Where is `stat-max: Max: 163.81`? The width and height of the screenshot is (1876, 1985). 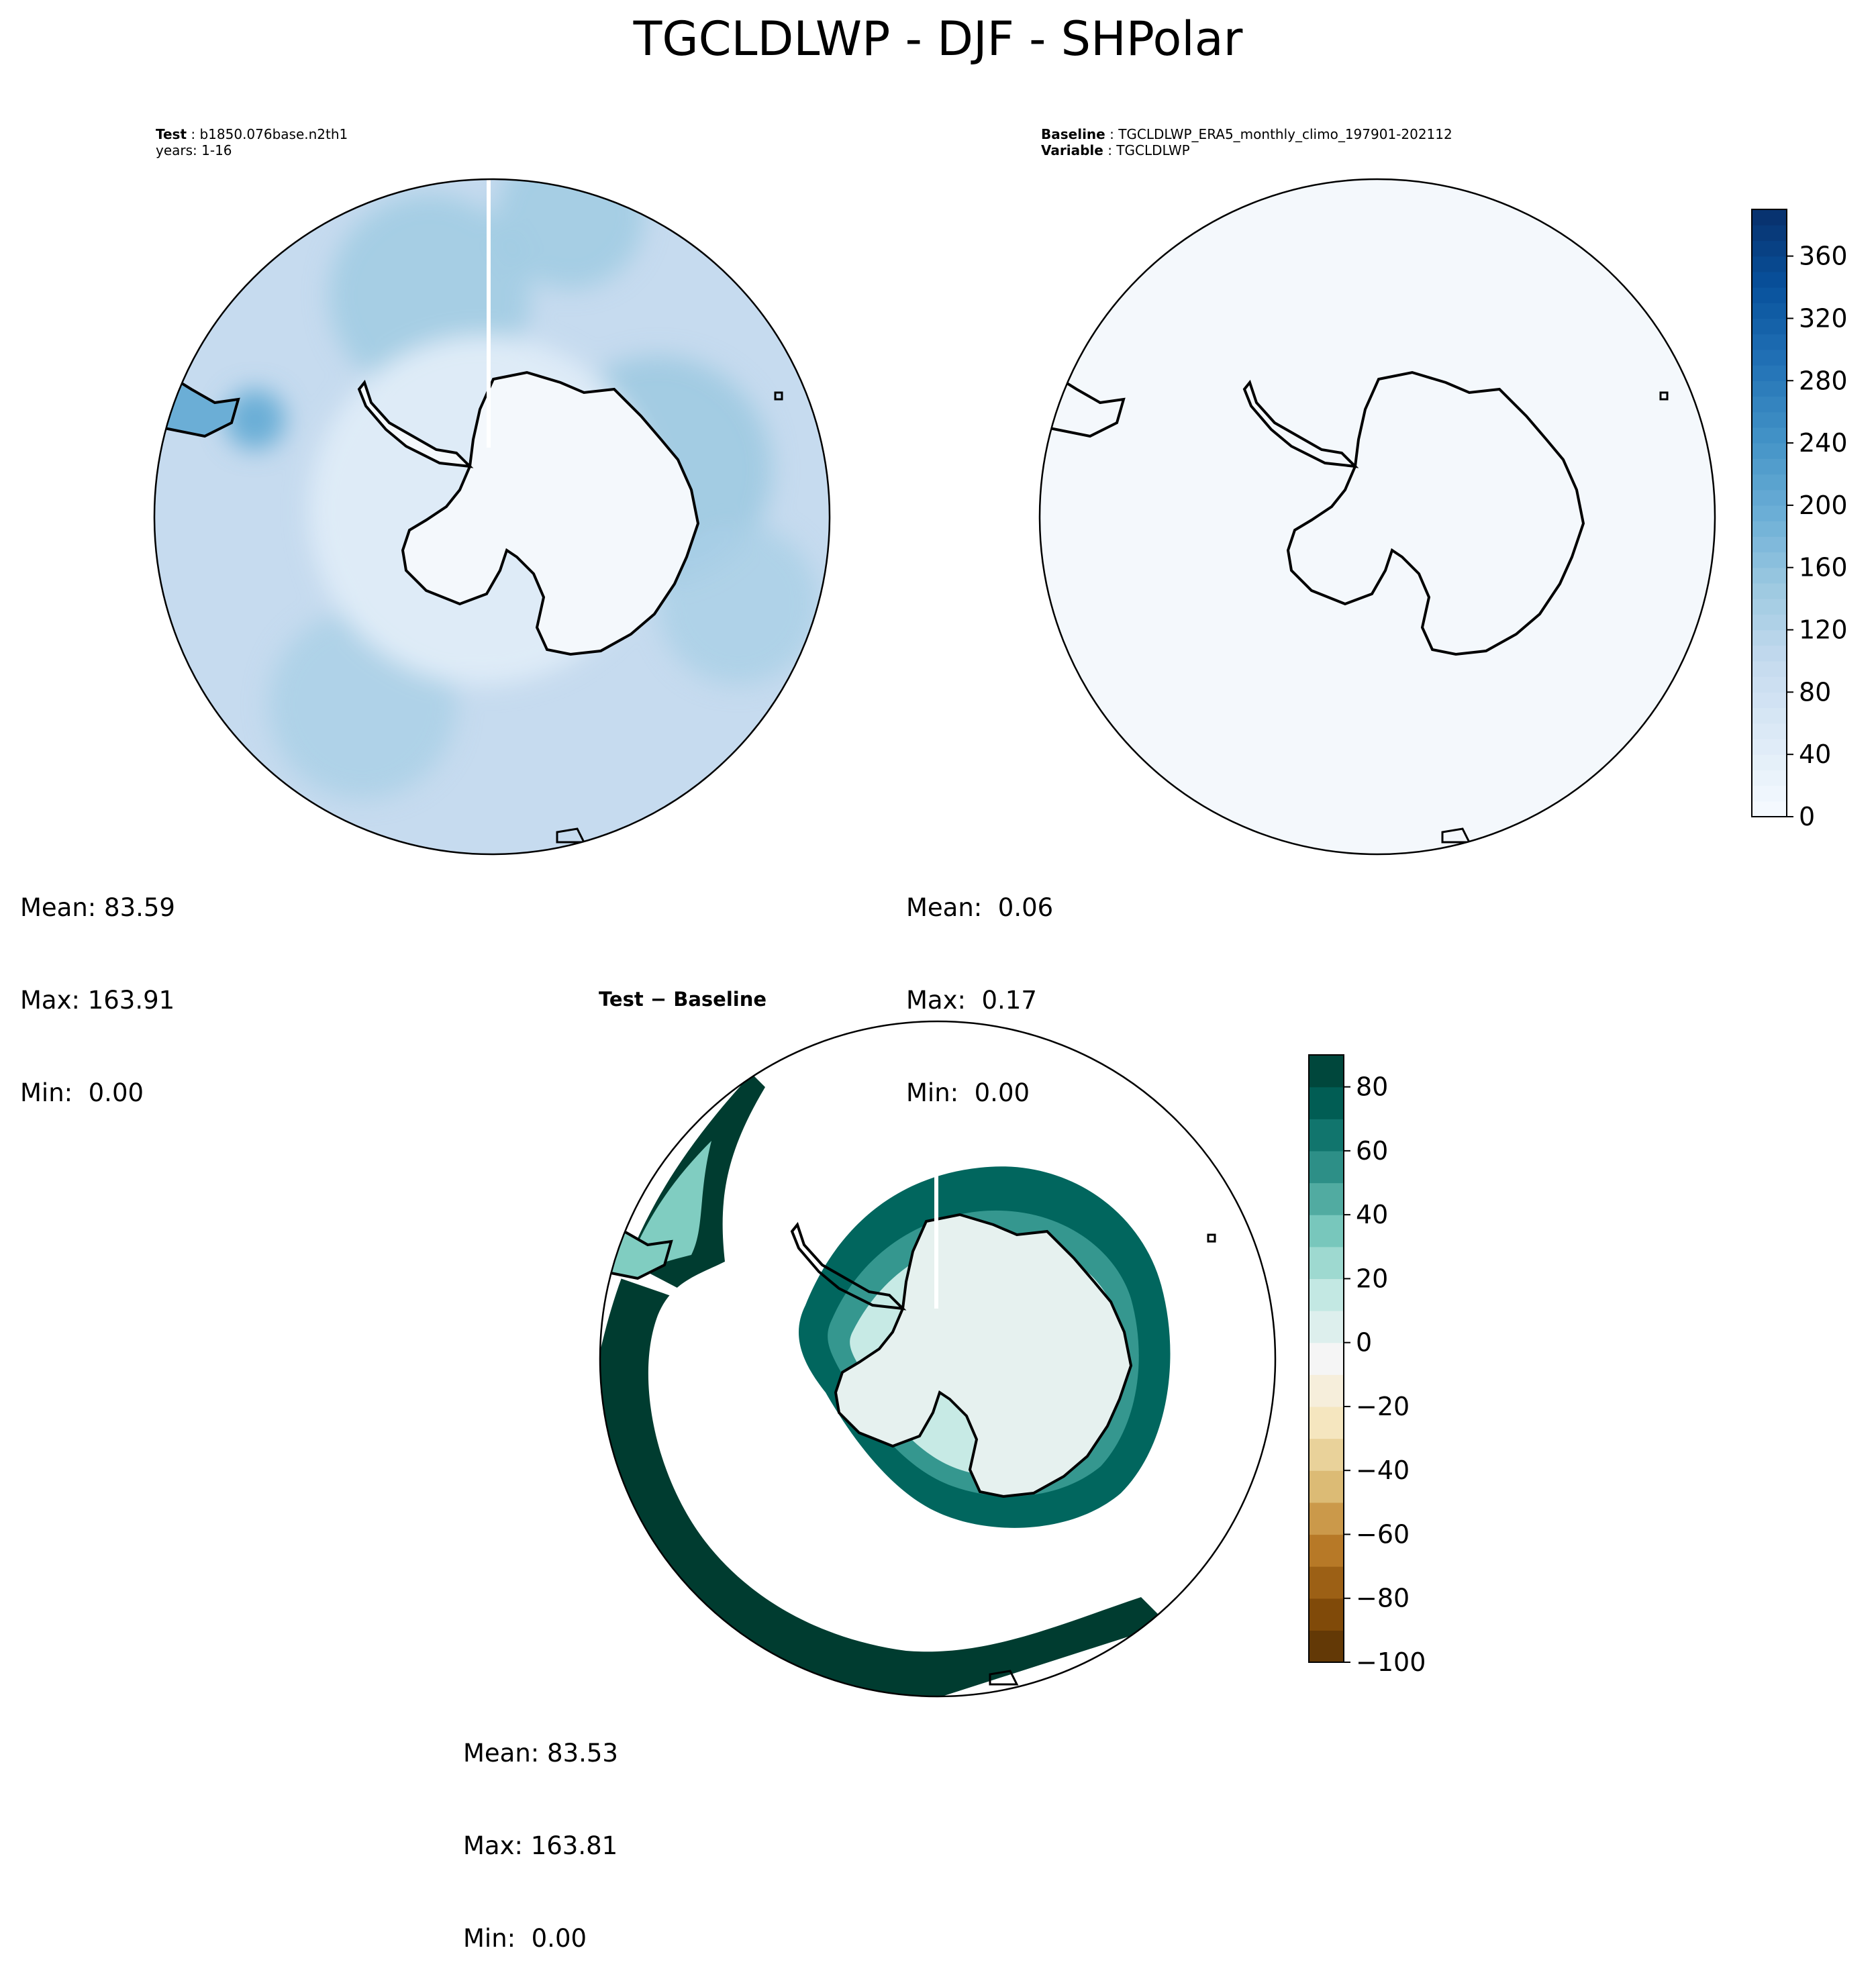
stat-max: Max: 163.81 is located at coordinates (540, 1845).